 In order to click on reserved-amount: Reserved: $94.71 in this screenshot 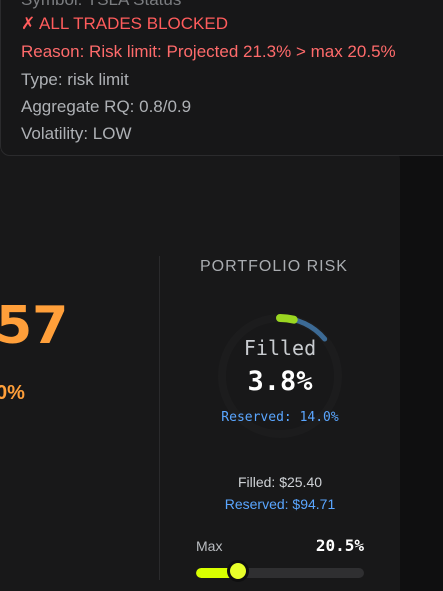, I will do `click(280, 504)`.